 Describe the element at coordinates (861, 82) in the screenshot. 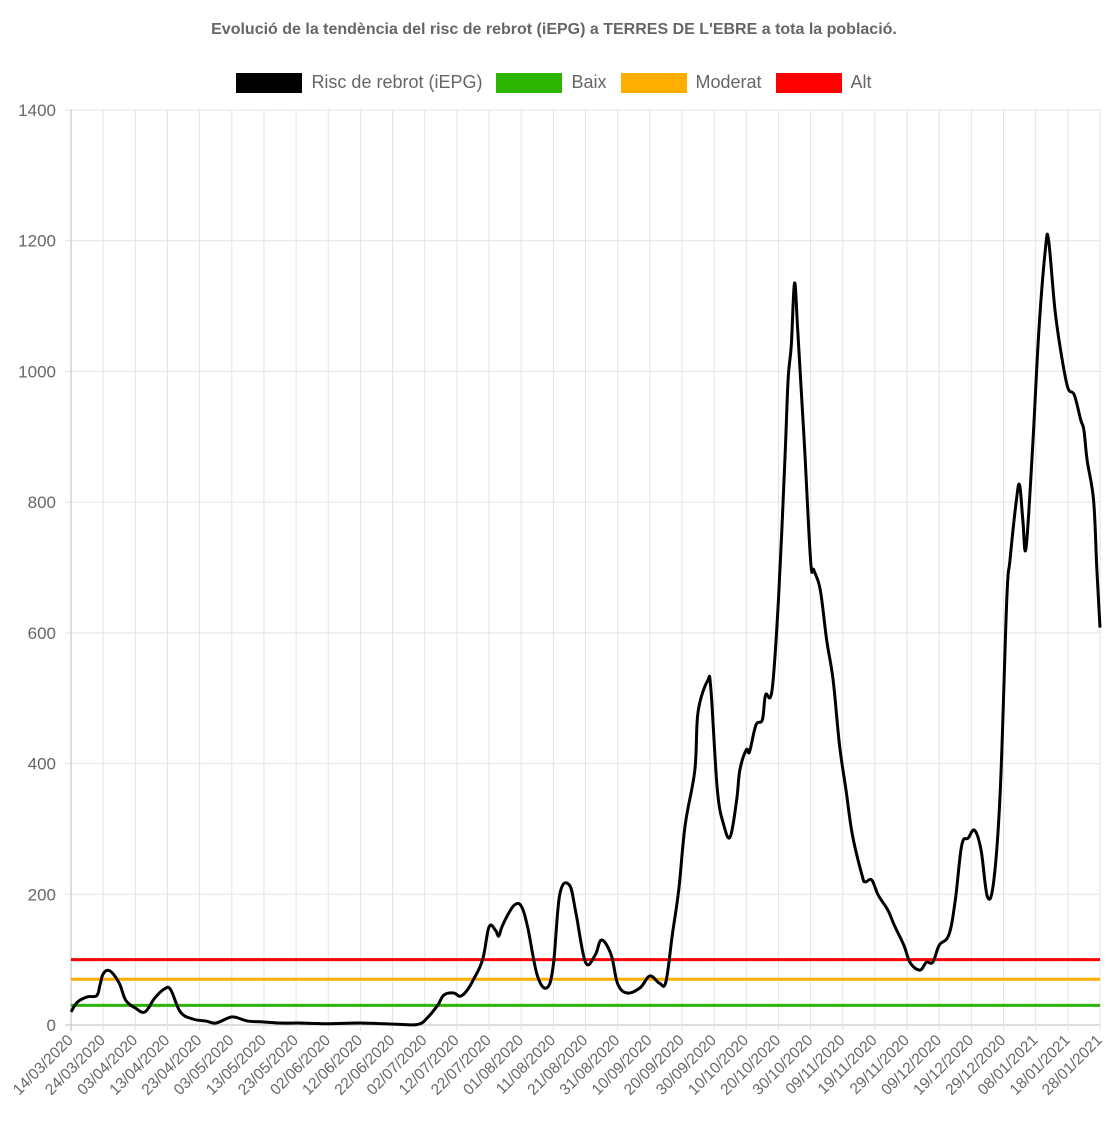

I see `legend-label-alt: Alt` at that location.